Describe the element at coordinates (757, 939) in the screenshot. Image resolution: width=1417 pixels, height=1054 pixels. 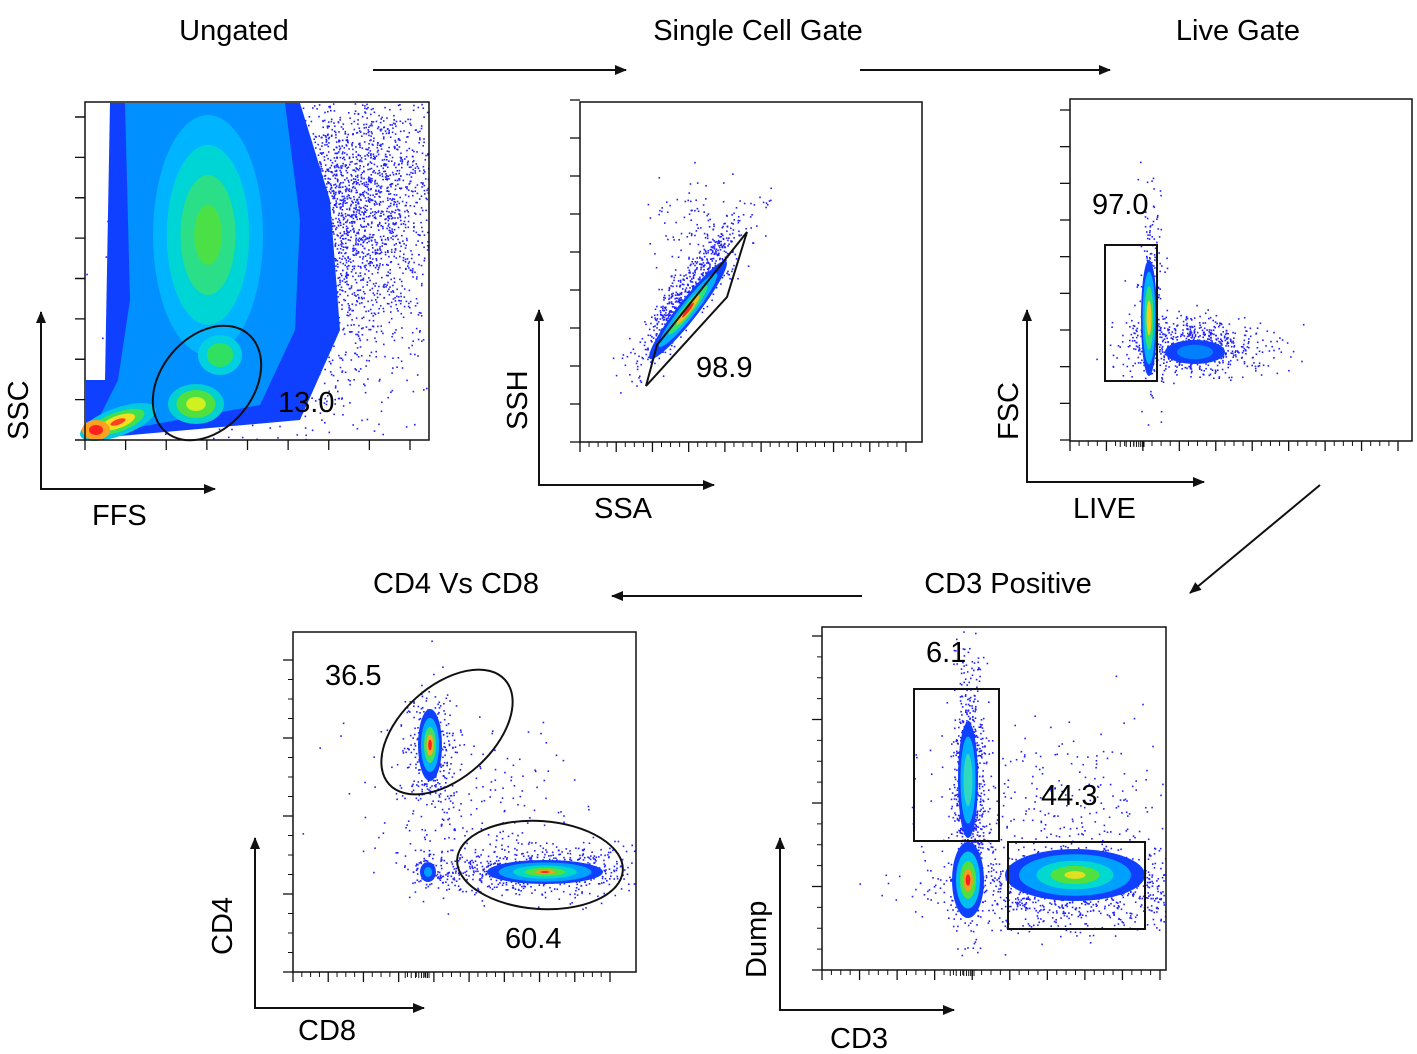
I see `y-axis-label: Dump` at that location.